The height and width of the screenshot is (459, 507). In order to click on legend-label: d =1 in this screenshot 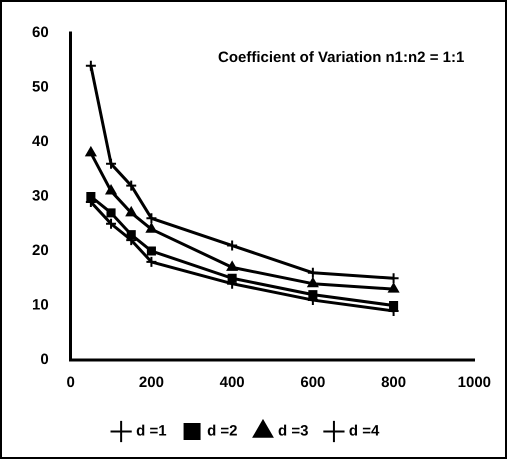, I will do `click(151, 431)`.